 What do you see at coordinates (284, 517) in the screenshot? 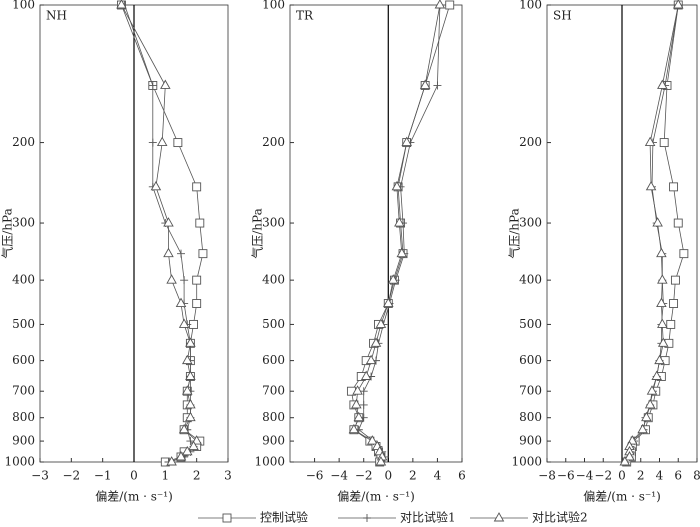
I see `legend-label: 控制试验` at bounding box center [284, 517].